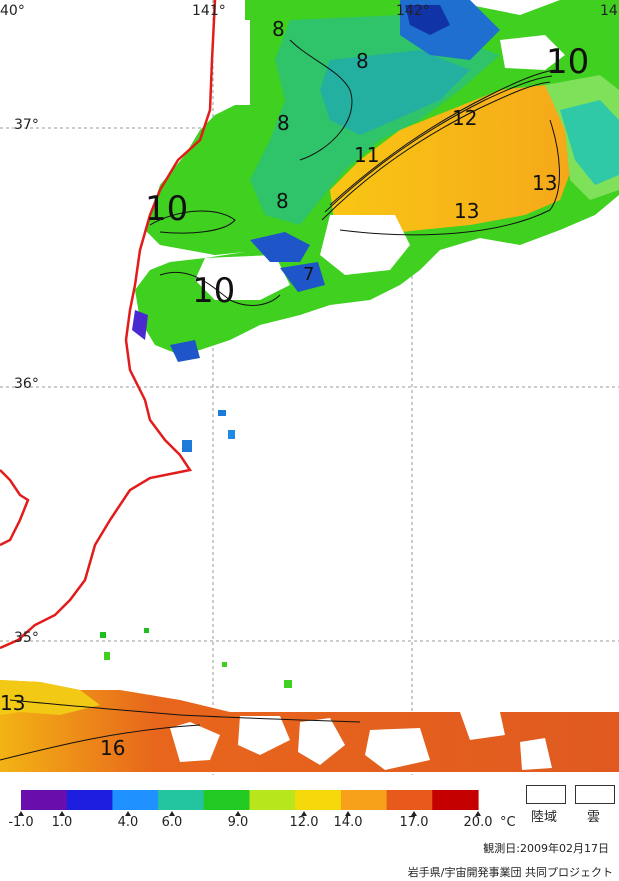 This screenshot has width=619, height=881. Describe the element at coordinates (112, 748) in the screenshot. I see `contour-label: 16` at that location.